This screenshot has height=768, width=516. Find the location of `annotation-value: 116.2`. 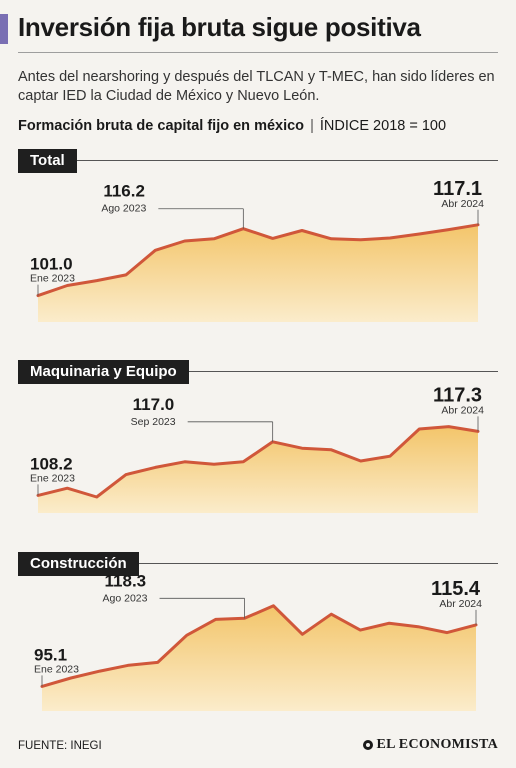

annotation-value: 116.2 is located at coordinates (124, 191).